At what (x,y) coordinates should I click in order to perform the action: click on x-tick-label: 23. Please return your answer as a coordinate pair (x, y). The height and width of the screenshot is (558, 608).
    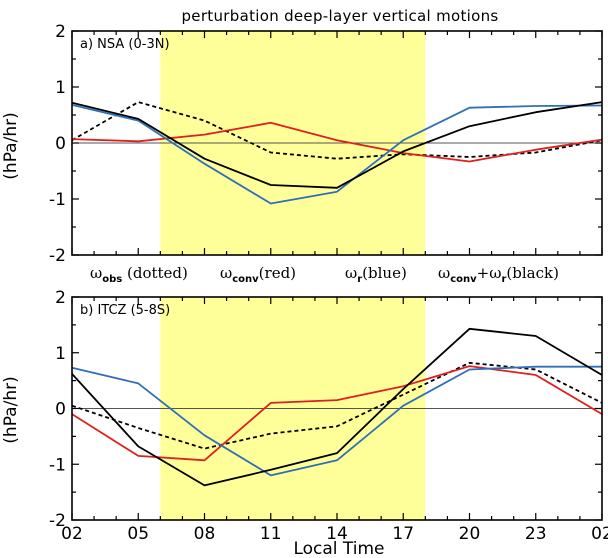
    Looking at the image, I should click on (536, 534).